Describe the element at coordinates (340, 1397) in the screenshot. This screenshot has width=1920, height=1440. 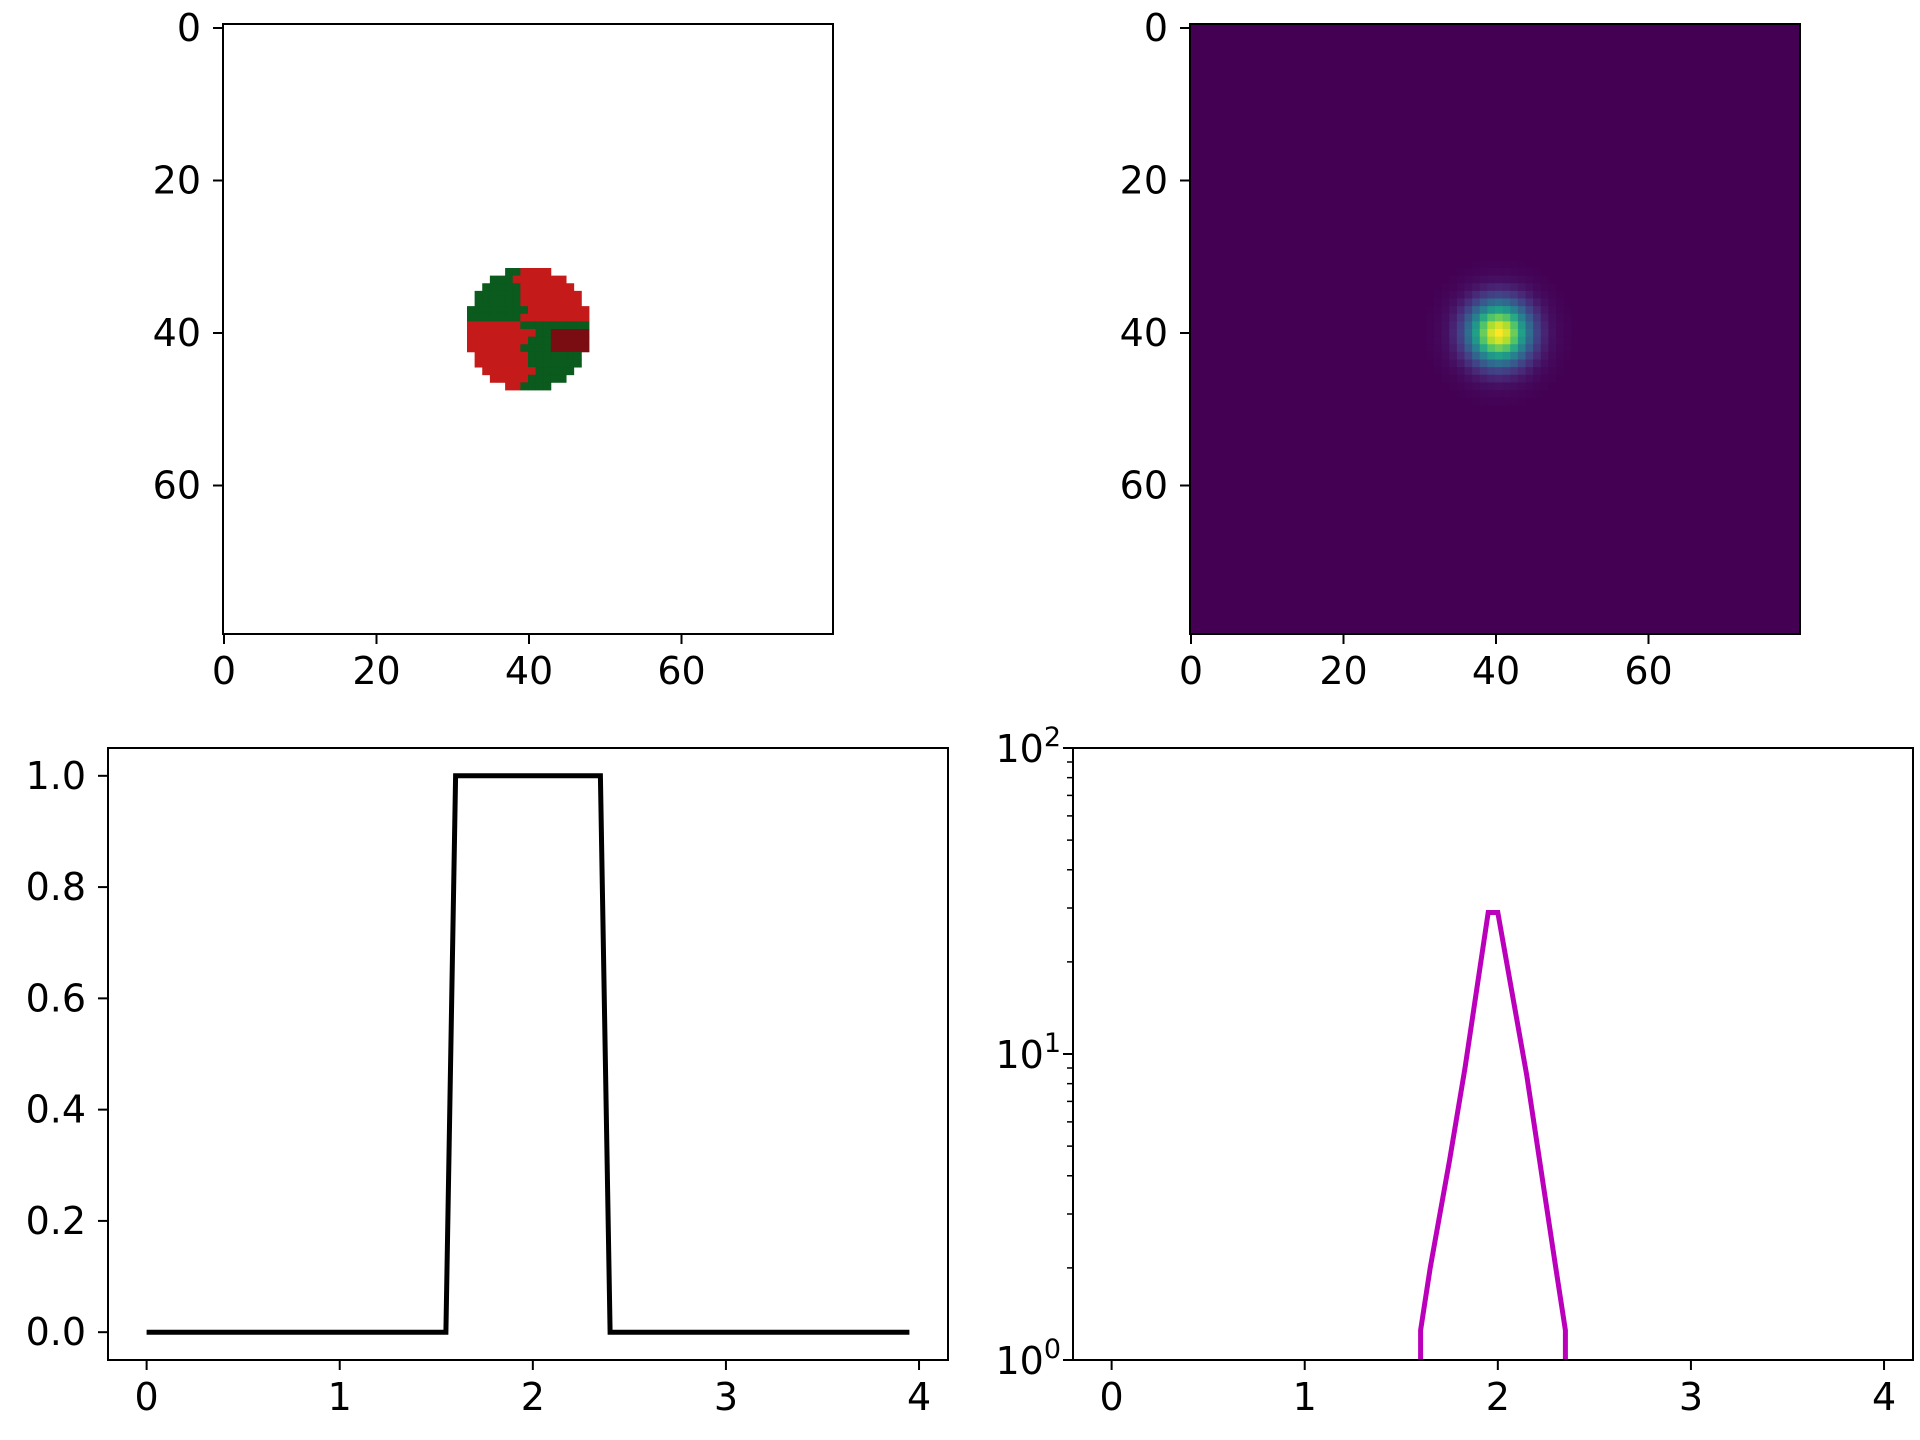
I see `x-tick-label: 1` at that location.